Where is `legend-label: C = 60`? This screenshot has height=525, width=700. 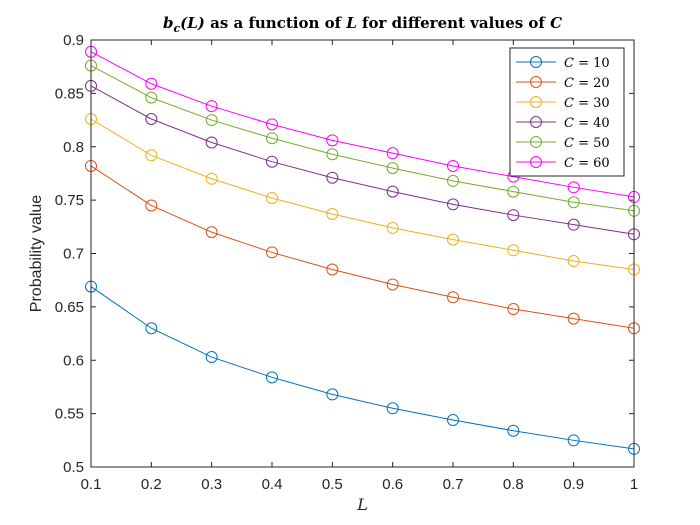 legend-label: C = 60 is located at coordinates (587, 163).